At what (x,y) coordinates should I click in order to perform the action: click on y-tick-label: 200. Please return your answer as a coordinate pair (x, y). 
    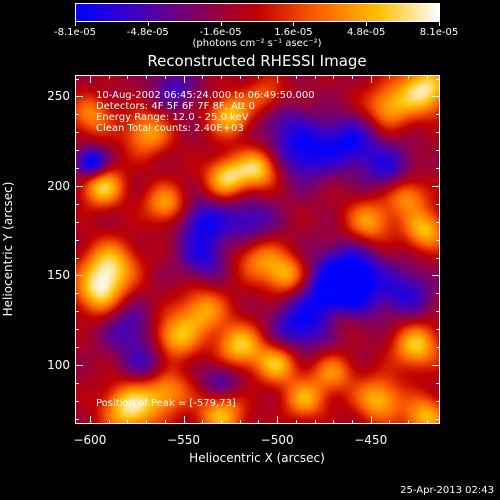
    Looking at the image, I should click on (58, 185).